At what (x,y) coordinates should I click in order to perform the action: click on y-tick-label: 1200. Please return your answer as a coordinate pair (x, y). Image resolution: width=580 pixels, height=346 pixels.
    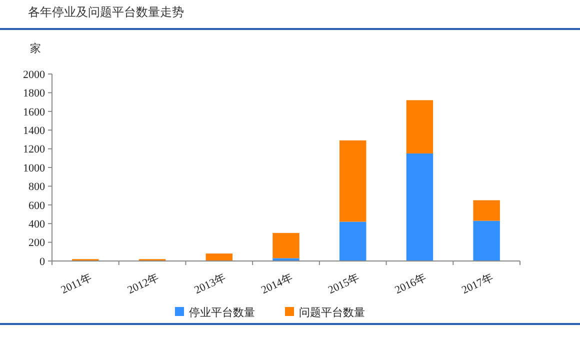
    Looking at the image, I should click on (34, 150).